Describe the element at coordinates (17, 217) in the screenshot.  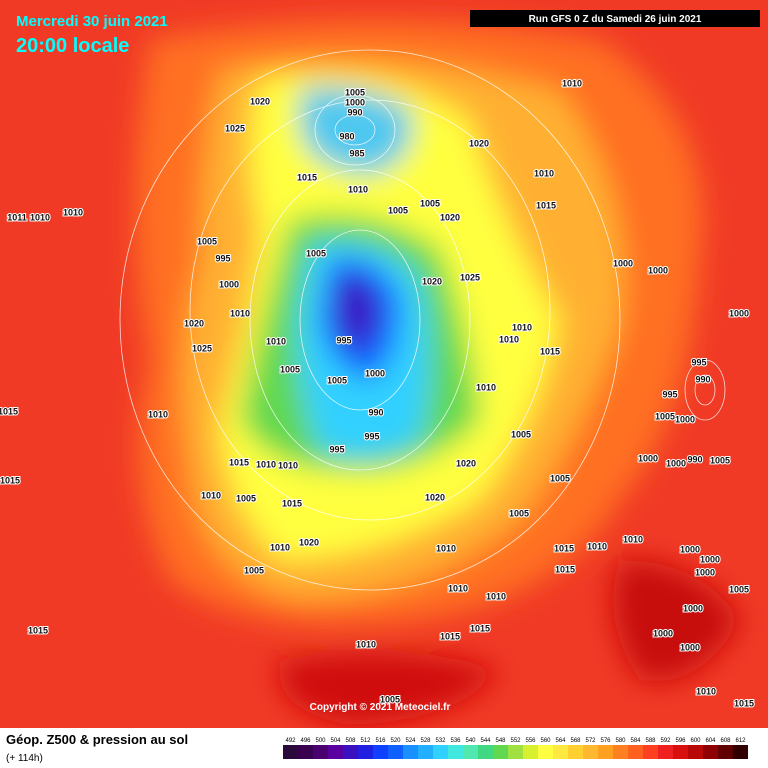
I see `isobar-label: 1011` at that location.